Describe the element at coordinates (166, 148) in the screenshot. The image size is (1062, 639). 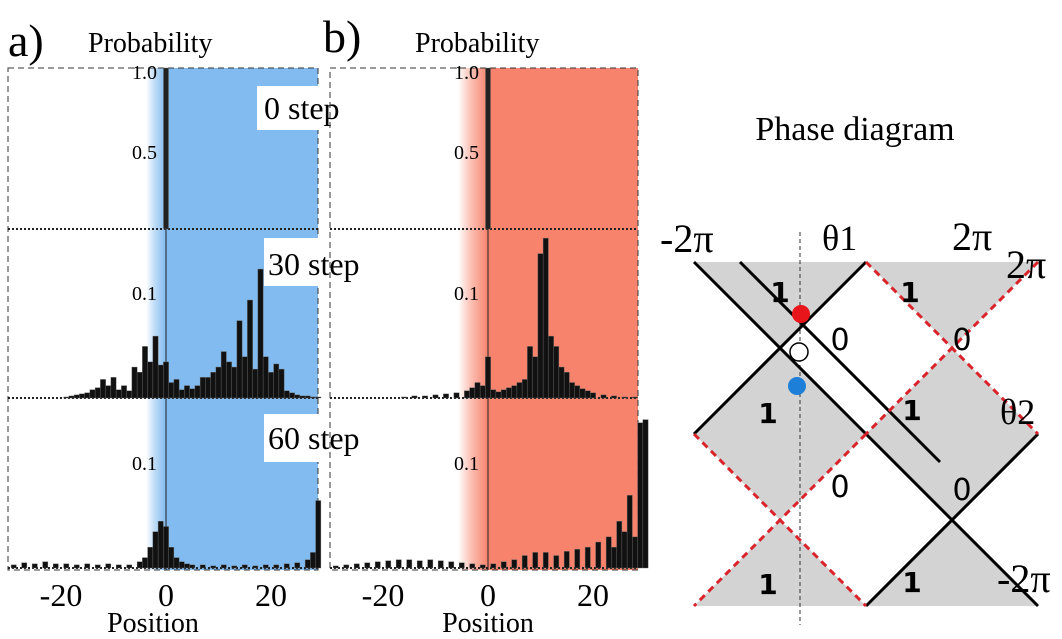
I see `panel-a-row1-bars` at that location.